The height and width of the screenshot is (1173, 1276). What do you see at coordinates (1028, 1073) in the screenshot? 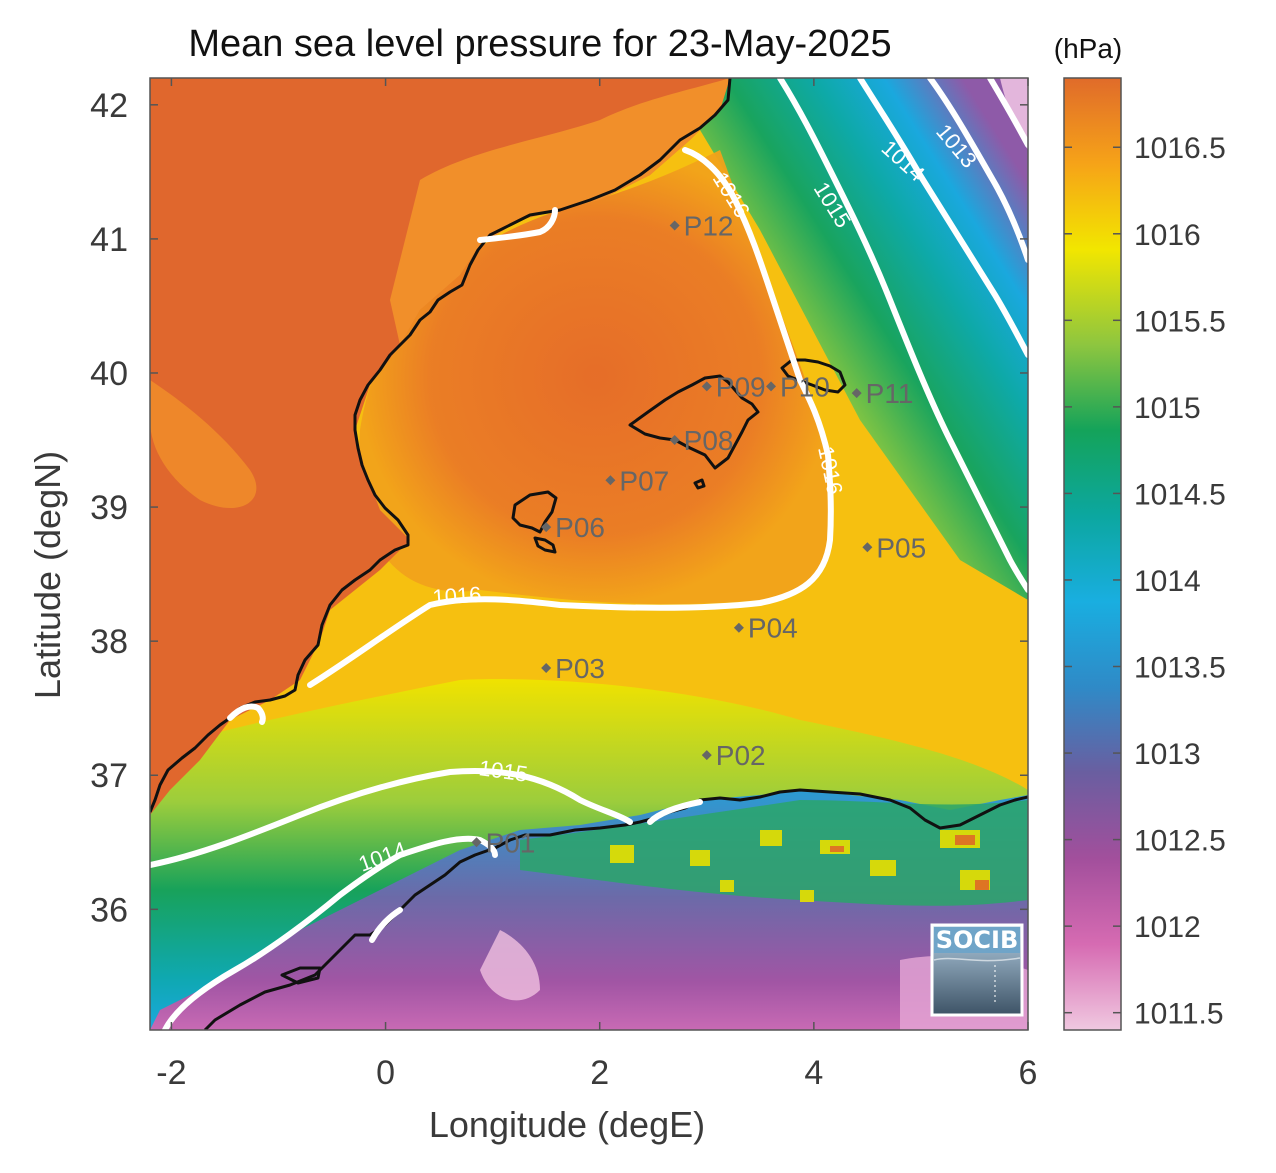
I see `x-tick-label: 6` at bounding box center [1028, 1073].